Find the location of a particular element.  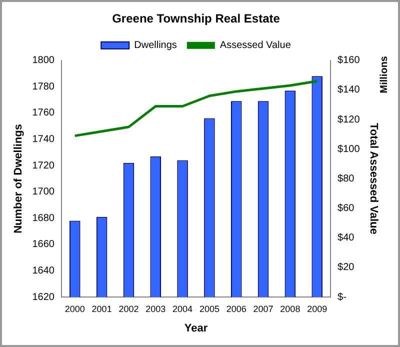

x-tick-label: 2001 is located at coordinates (102, 309).